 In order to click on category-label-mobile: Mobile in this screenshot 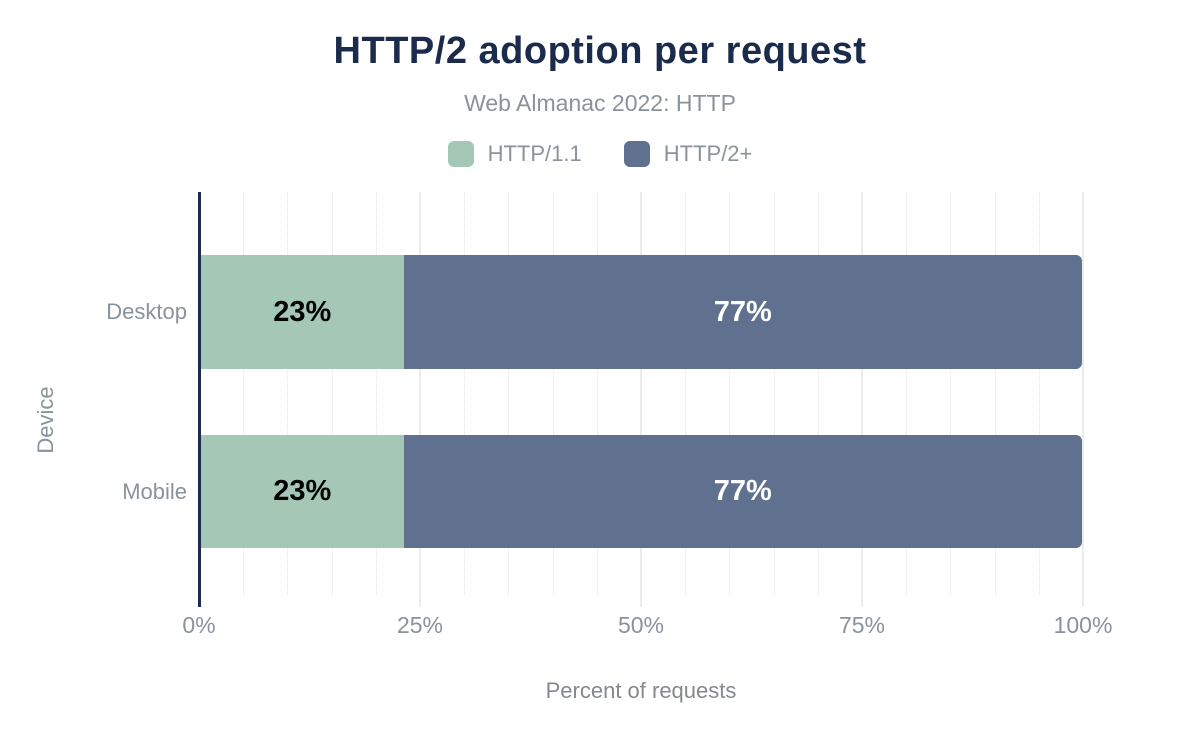, I will do `click(154, 491)`.